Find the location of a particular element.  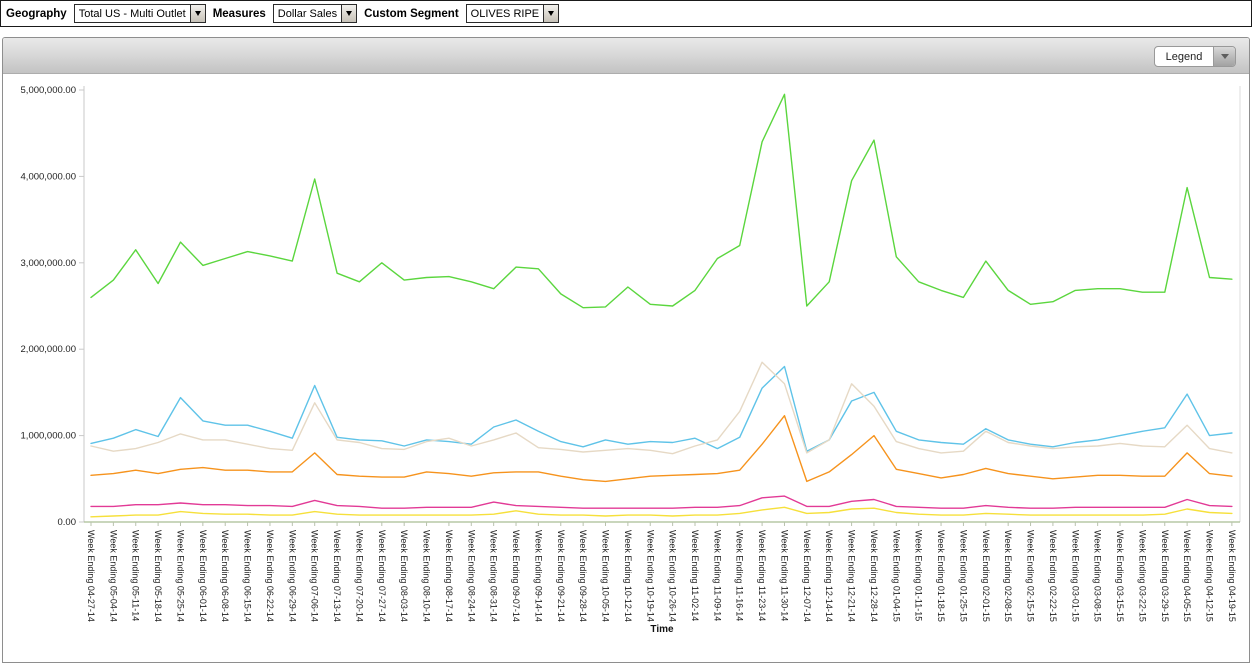

x-axis-label: Week Ending 06-29-14 is located at coordinates (292, 576).